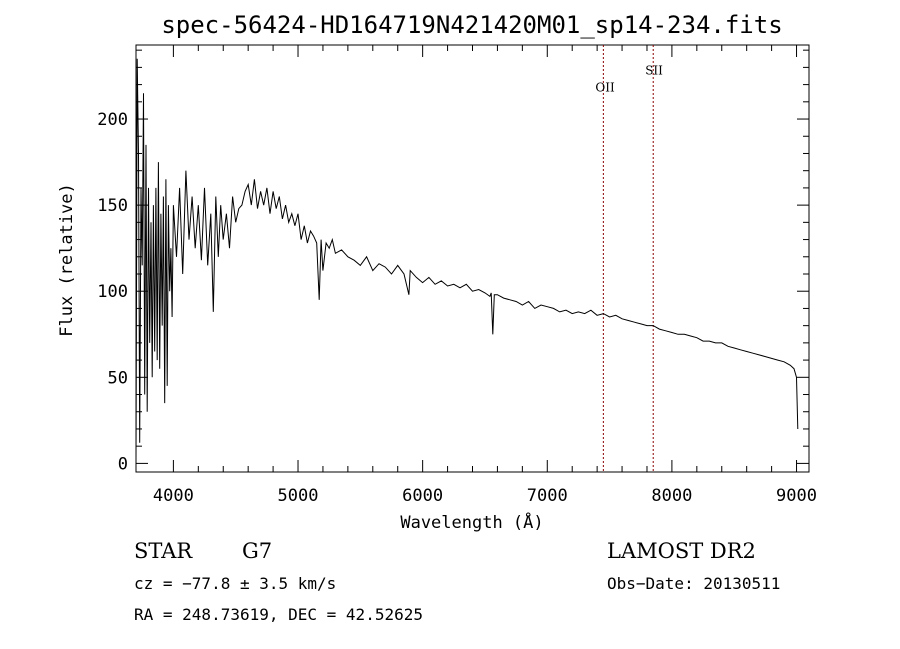 The image size is (900, 649). Describe the element at coordinates (118, 378) in the screenshot. I see `y-tick-label: 50` at that location.